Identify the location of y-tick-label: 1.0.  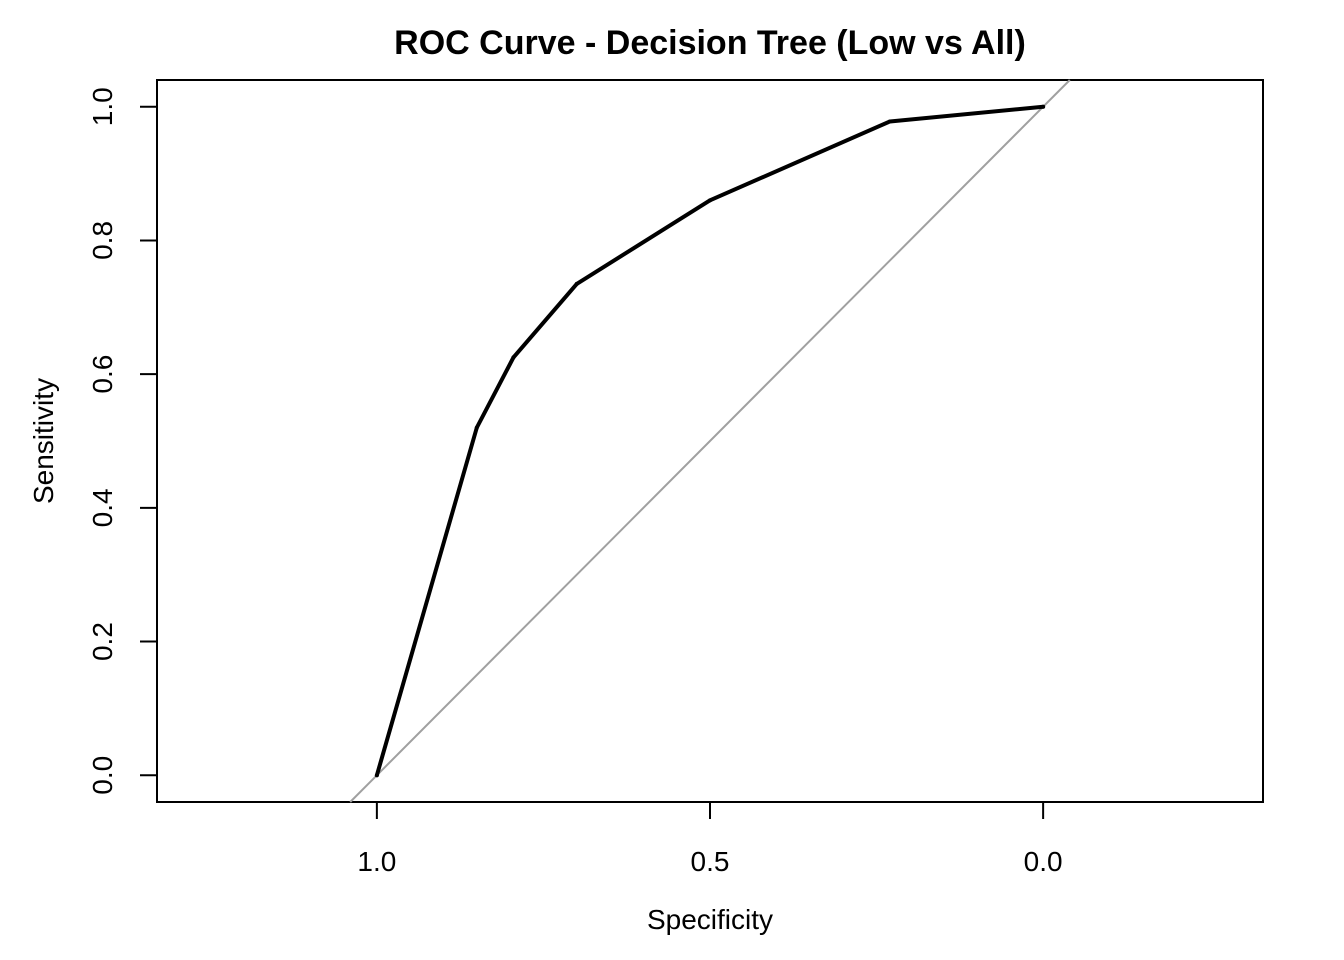
(102, 106).